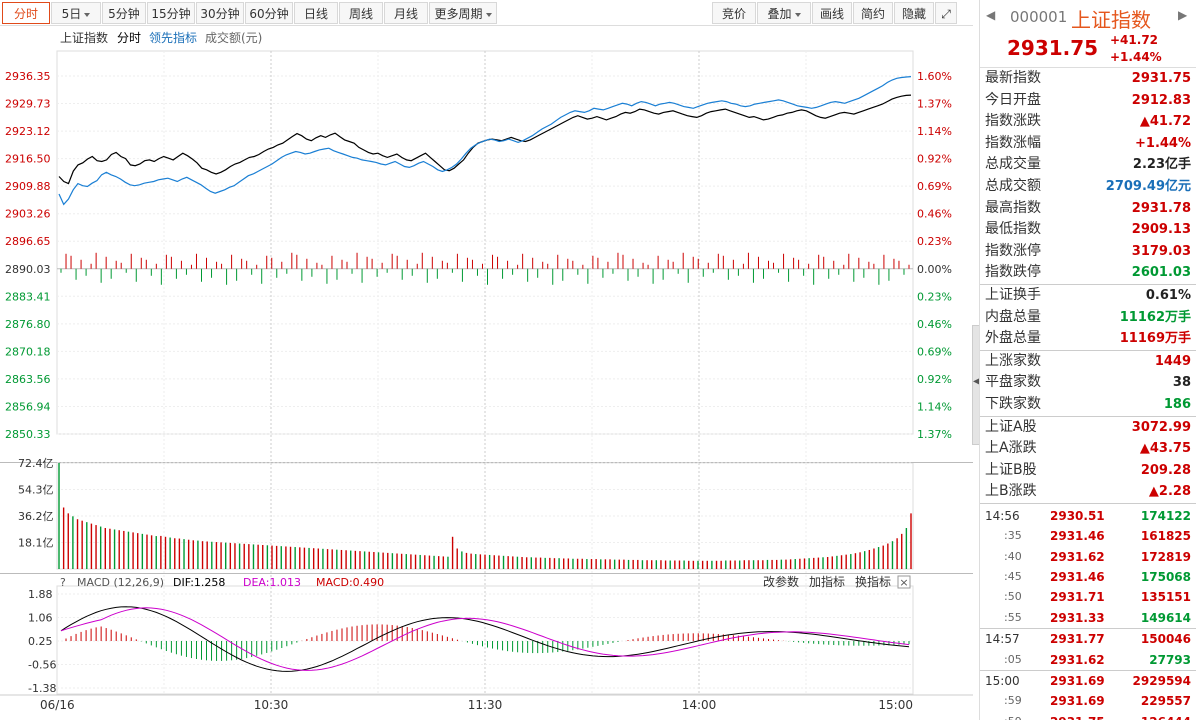  I want to click on stat-row: 上证换手 0.61%, so click(1088, 296).